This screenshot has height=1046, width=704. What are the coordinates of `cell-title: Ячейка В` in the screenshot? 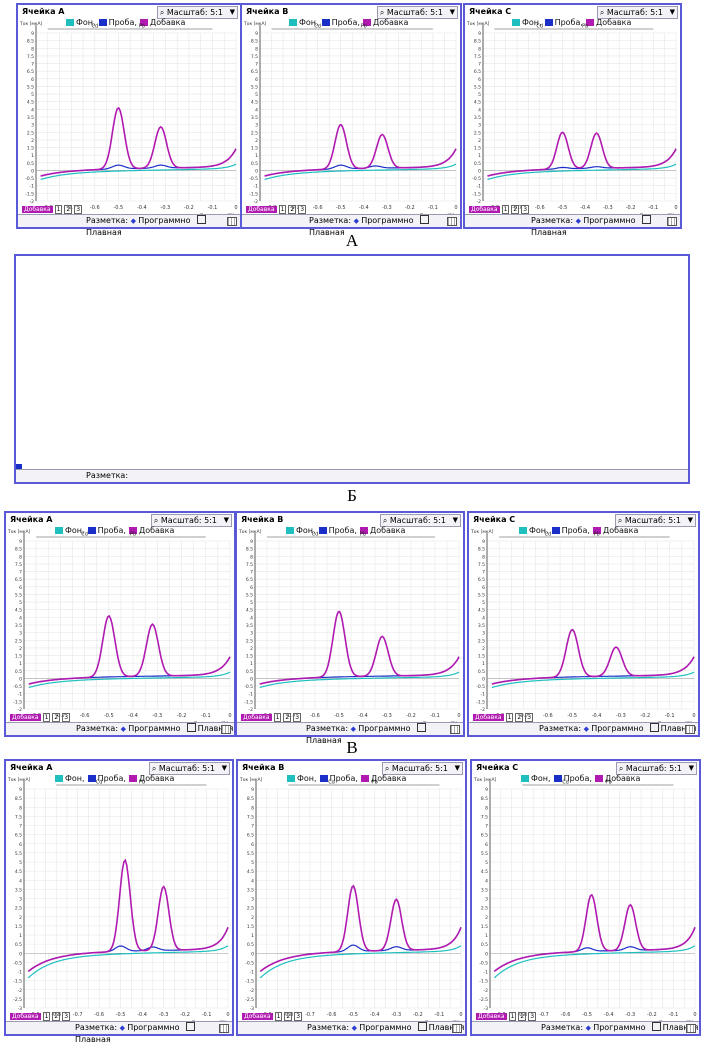 It's located at (262, 519).